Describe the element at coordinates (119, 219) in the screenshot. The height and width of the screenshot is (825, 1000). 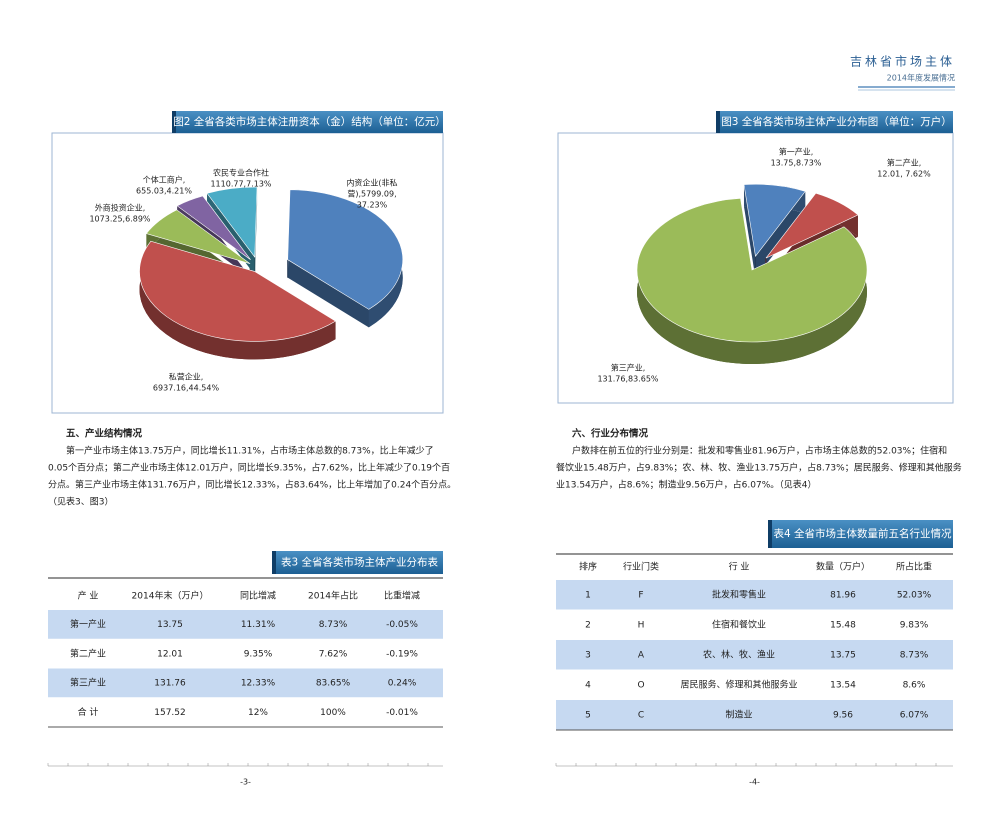
I see `slice-label: 1073.25,6.89%` at that location.